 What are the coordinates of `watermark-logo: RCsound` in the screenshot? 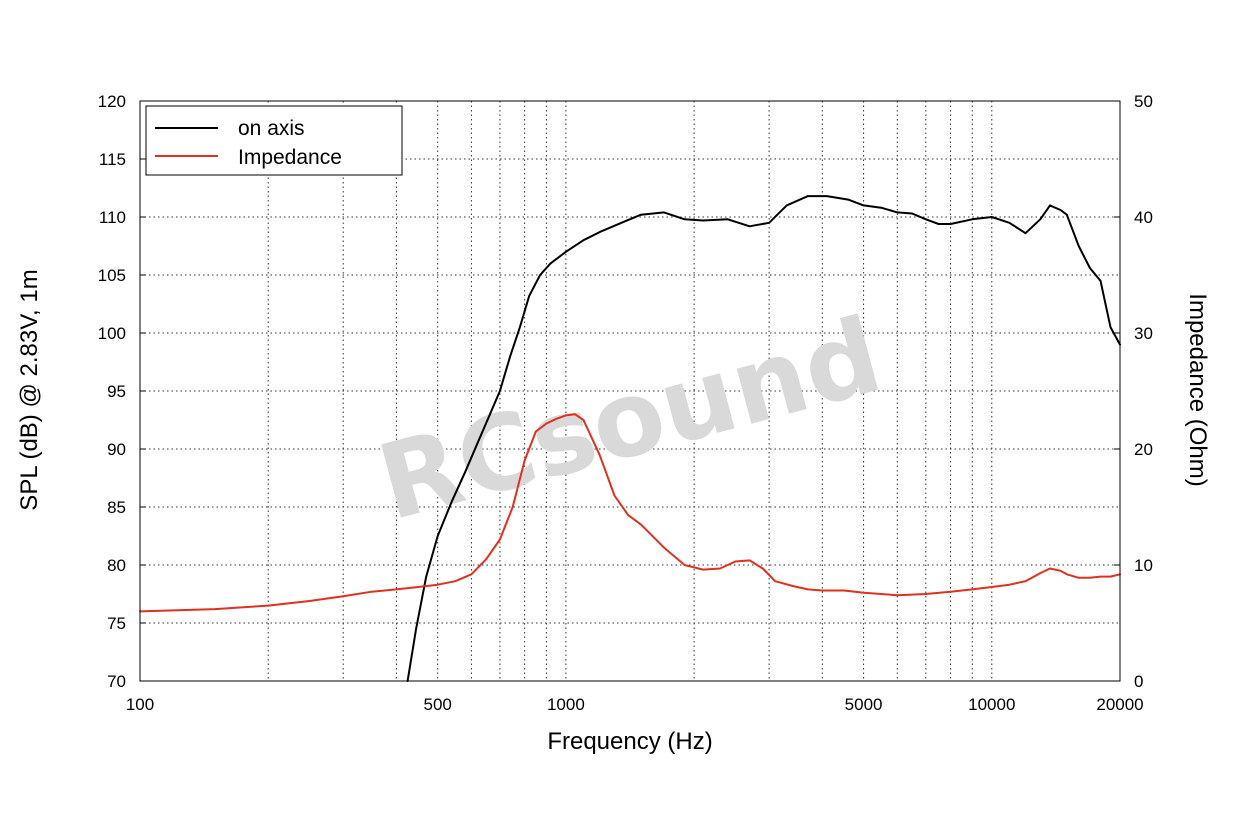 It's located at (630, 419).